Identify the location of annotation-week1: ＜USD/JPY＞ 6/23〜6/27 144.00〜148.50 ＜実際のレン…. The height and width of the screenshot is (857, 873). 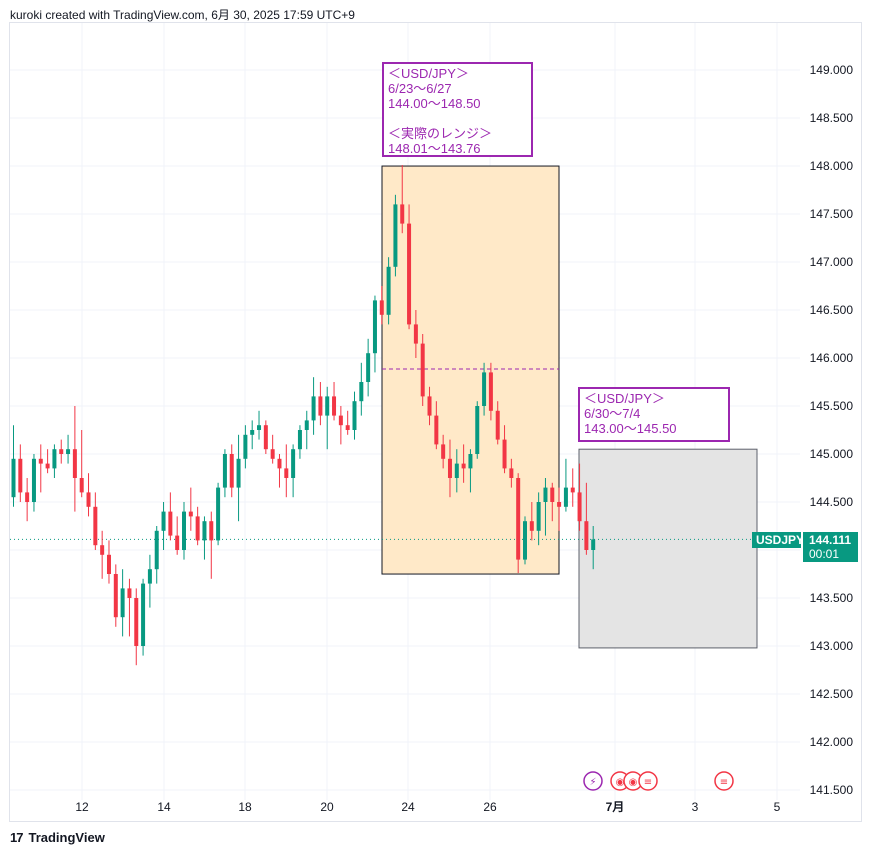
(457, 109).